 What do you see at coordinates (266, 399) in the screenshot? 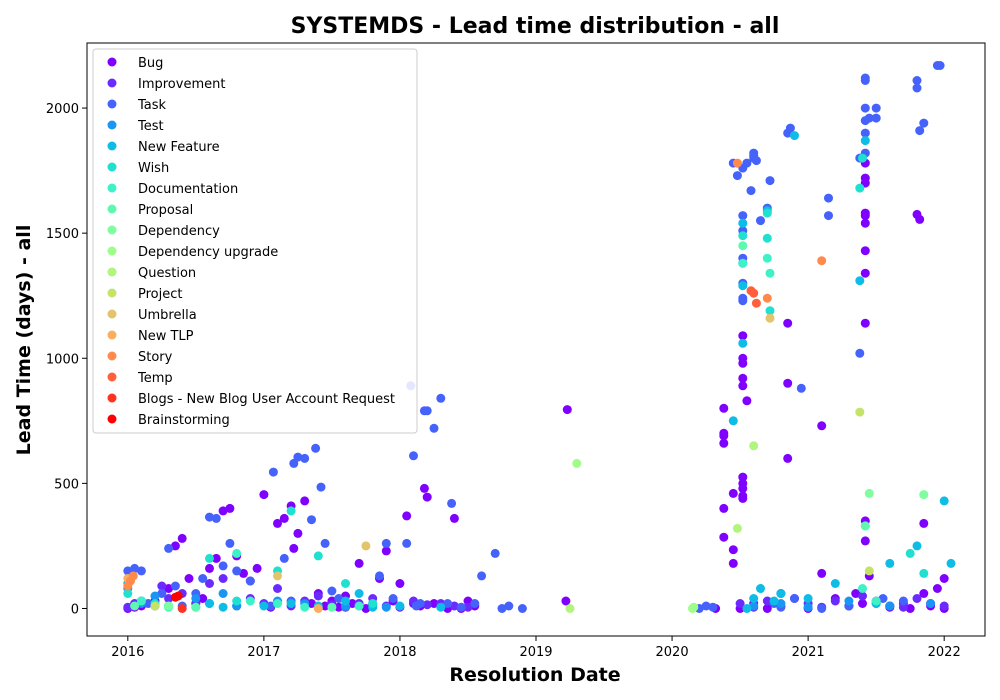
I see `legend-label: Blogs - New Blog User Account Request` at bounding box center [266, 399].